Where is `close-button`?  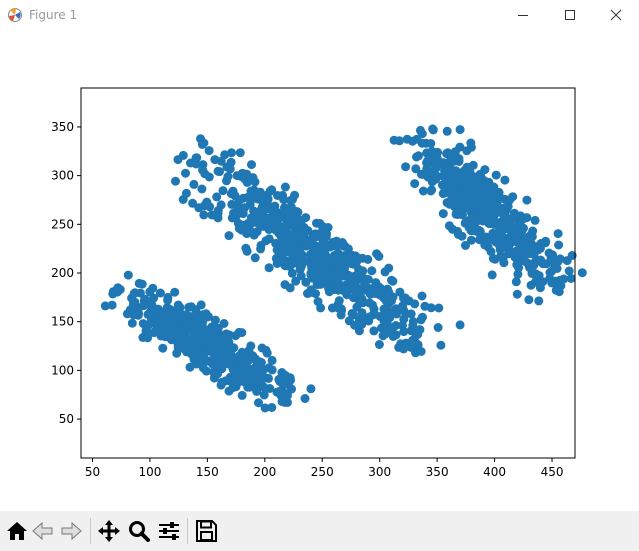 close-button is located at coordinates (616, 15).